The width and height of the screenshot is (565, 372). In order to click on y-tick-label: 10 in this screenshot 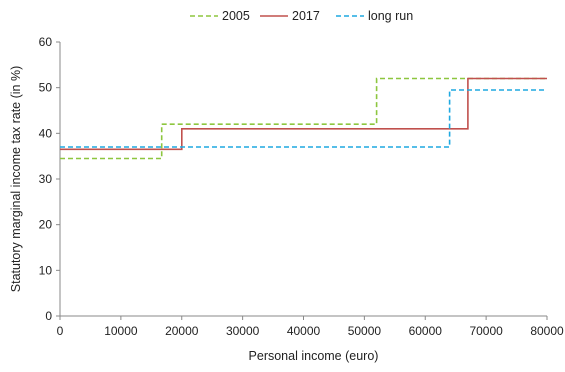, I will do `click(46, 270)`.